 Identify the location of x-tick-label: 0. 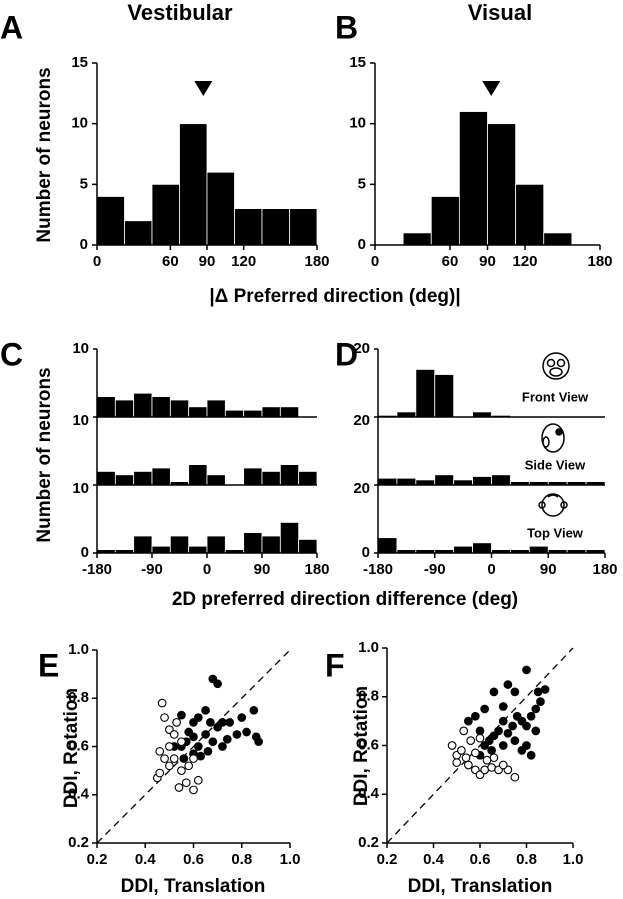
(97, 261).